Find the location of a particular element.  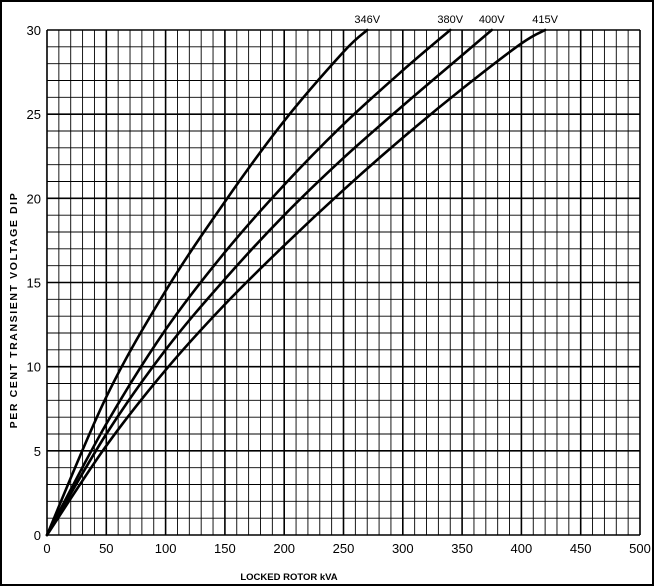

y-tick-label: 5 is located at coordinates (37, 451).